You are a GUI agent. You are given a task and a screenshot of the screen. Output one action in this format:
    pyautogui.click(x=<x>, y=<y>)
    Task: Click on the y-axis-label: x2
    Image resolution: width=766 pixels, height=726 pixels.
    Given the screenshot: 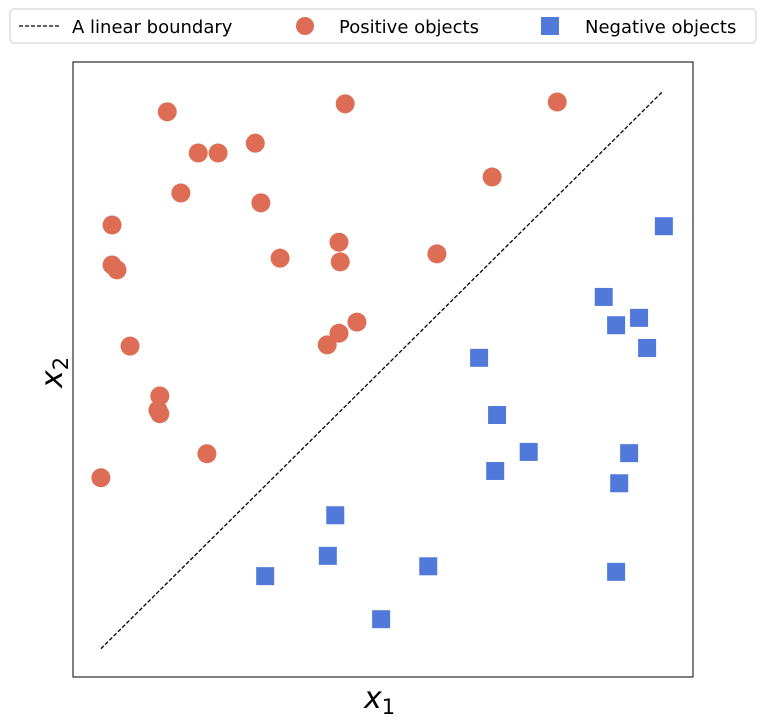 What is the action you would take?
    pyautogui.click(x=54, y=373)
    